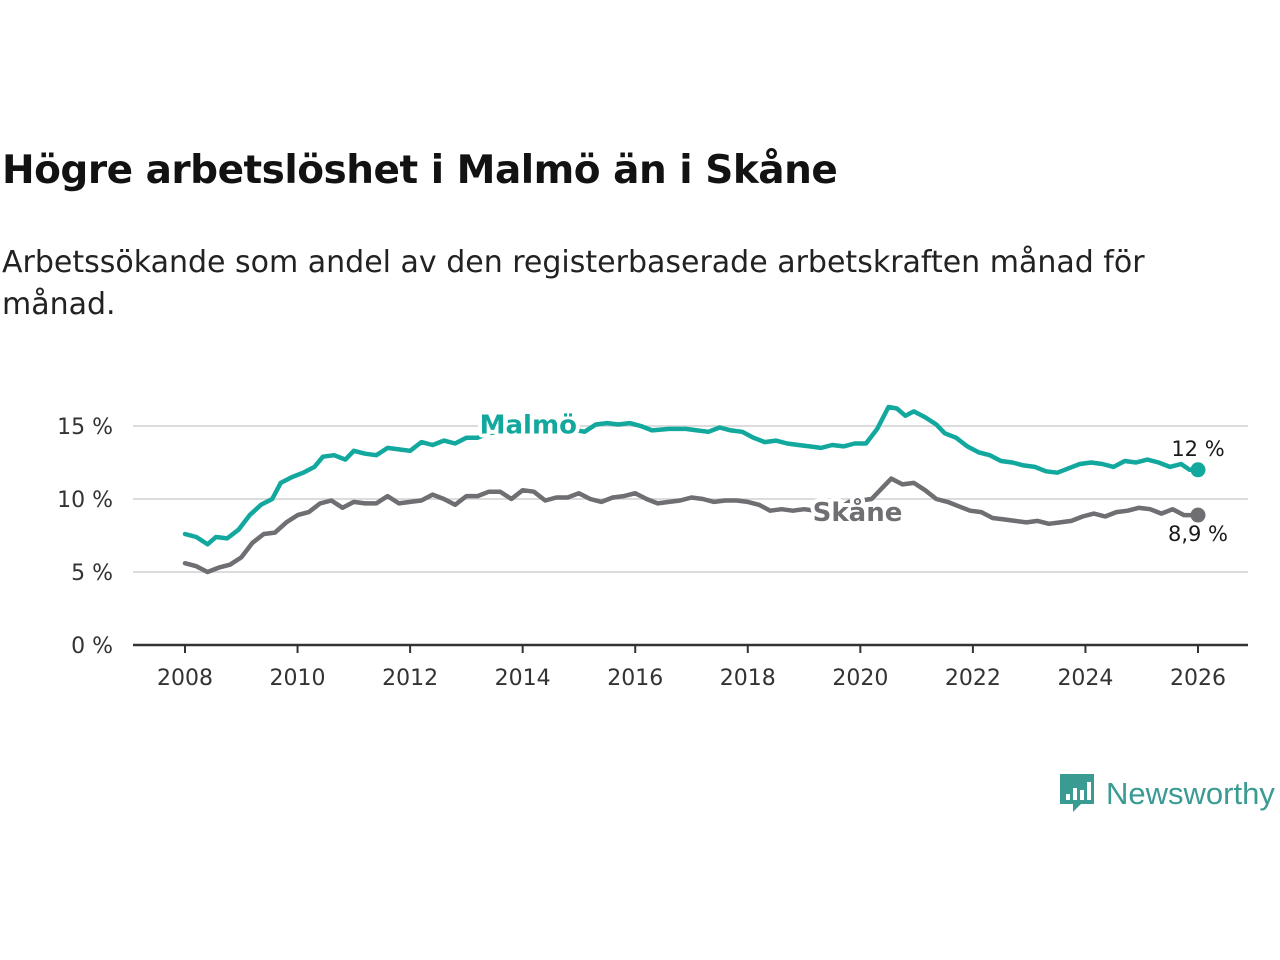 This screenshot has height=960, width=1280. Describe the element at coordinates (1077, 793) in the screenshot. I see `newsworthy-logo-icon` at that location.